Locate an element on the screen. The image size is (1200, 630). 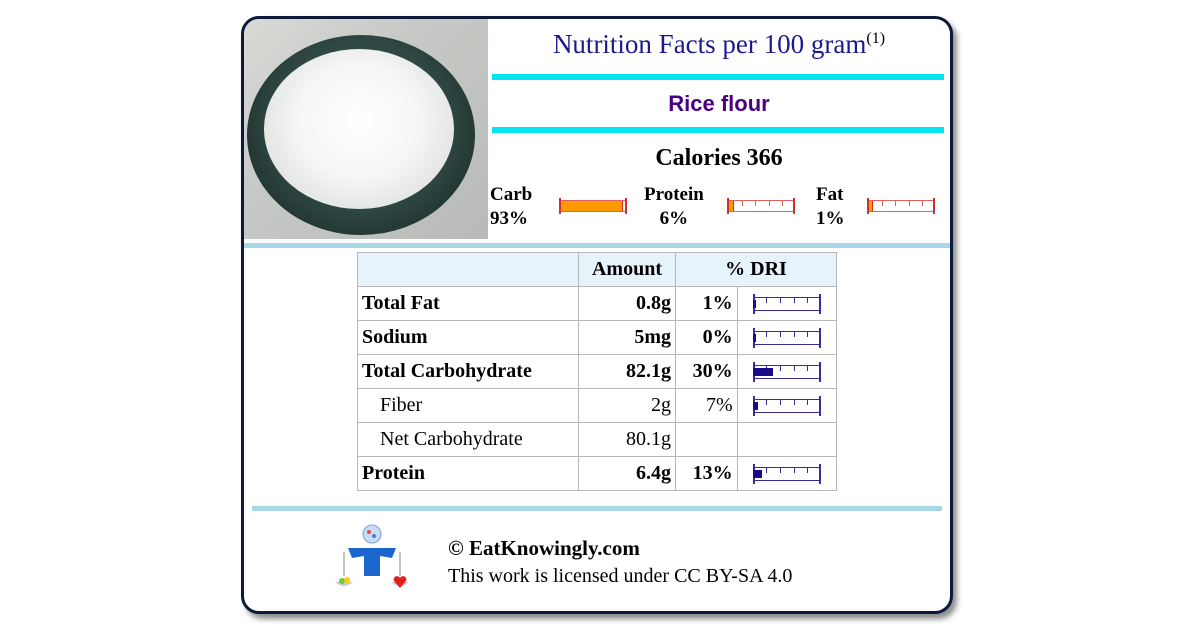
macro-pct: 1% is located at coordinates (830, 218).